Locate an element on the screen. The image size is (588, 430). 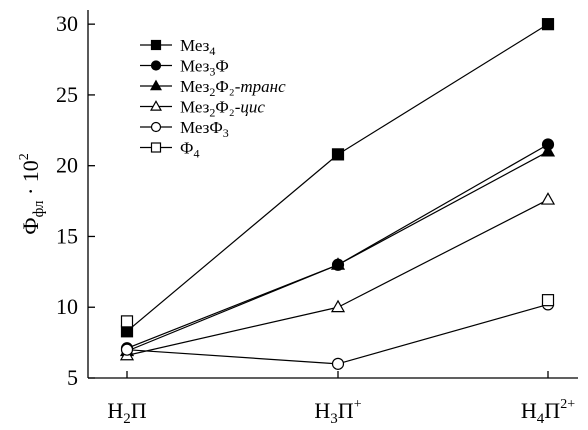
legend-label: Мез2Ф₂-цис is located at coordinates (222, 109).